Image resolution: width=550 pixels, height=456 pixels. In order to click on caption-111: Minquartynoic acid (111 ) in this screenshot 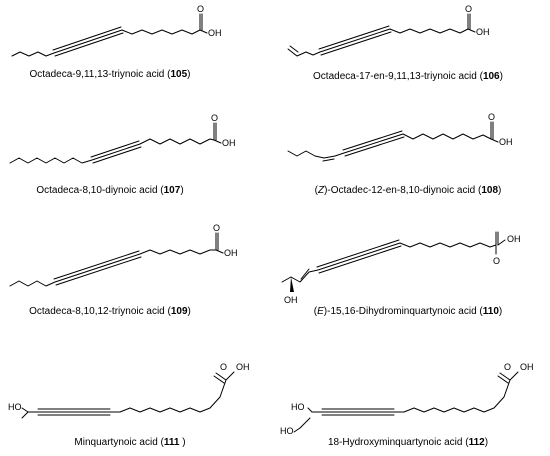, I will do `click(129, 442)`.